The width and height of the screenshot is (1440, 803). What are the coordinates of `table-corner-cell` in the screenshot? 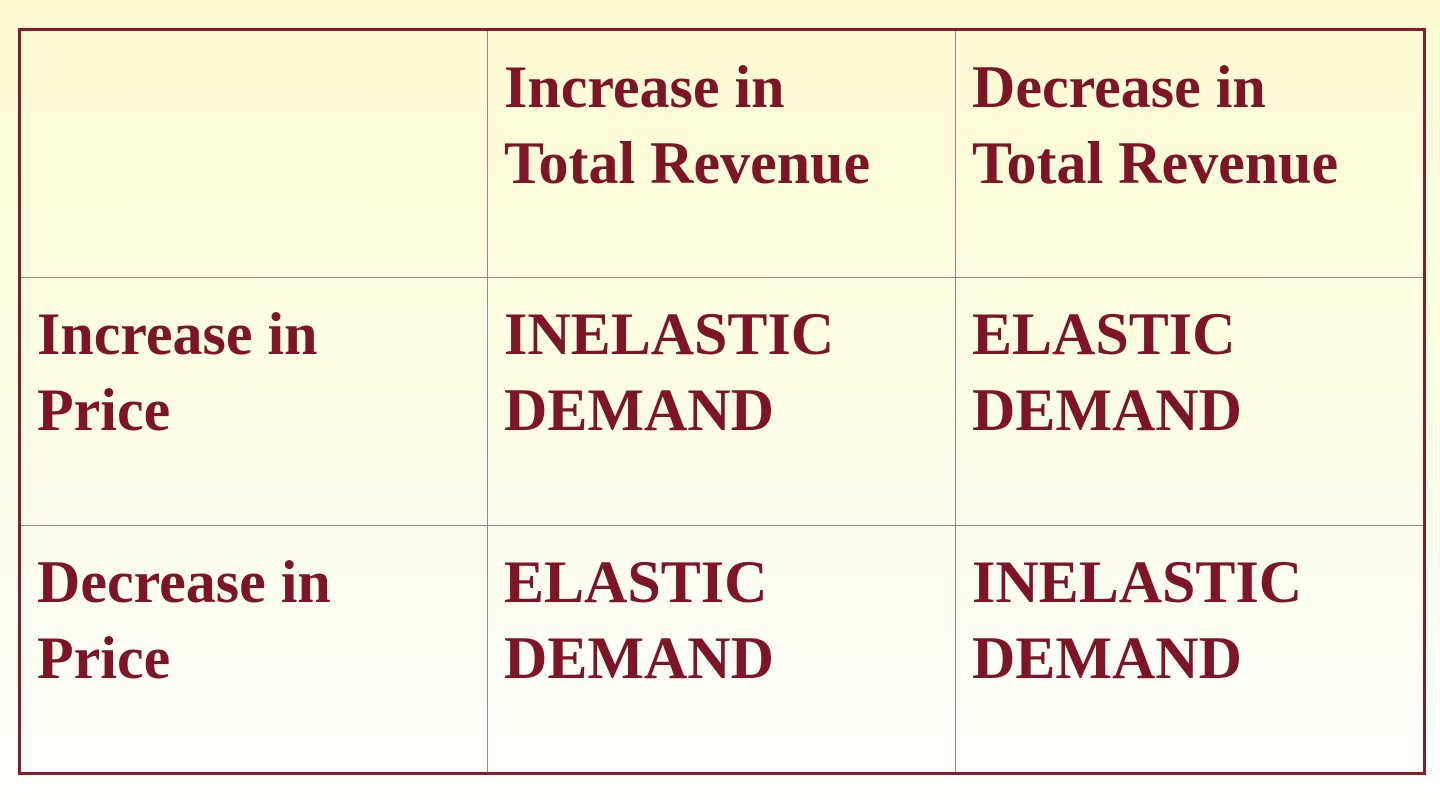 It's located at (253, 153).